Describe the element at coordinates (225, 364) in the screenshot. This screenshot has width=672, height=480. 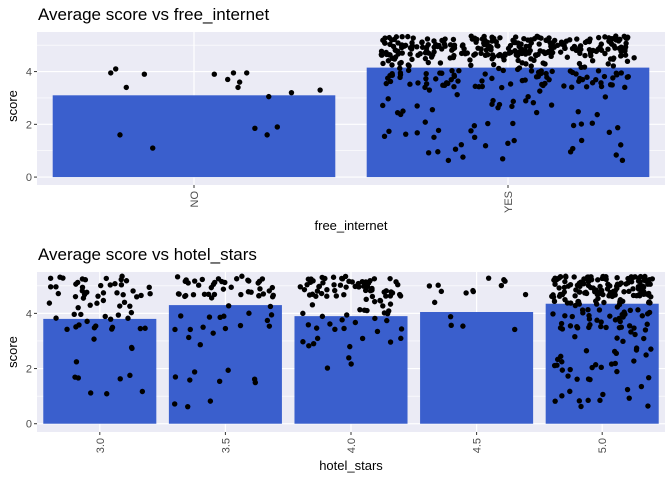
I see `bar-3.5` at that location.